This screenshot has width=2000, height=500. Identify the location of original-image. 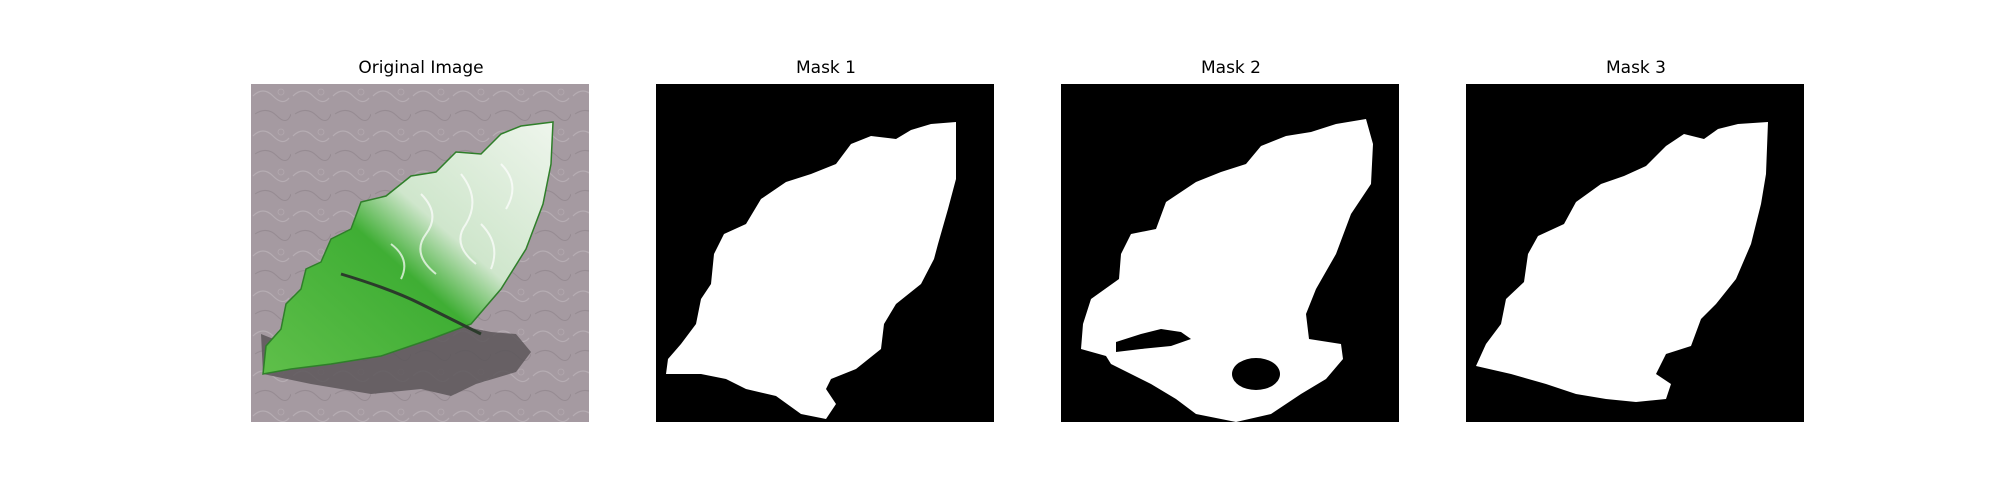
(420, 253).